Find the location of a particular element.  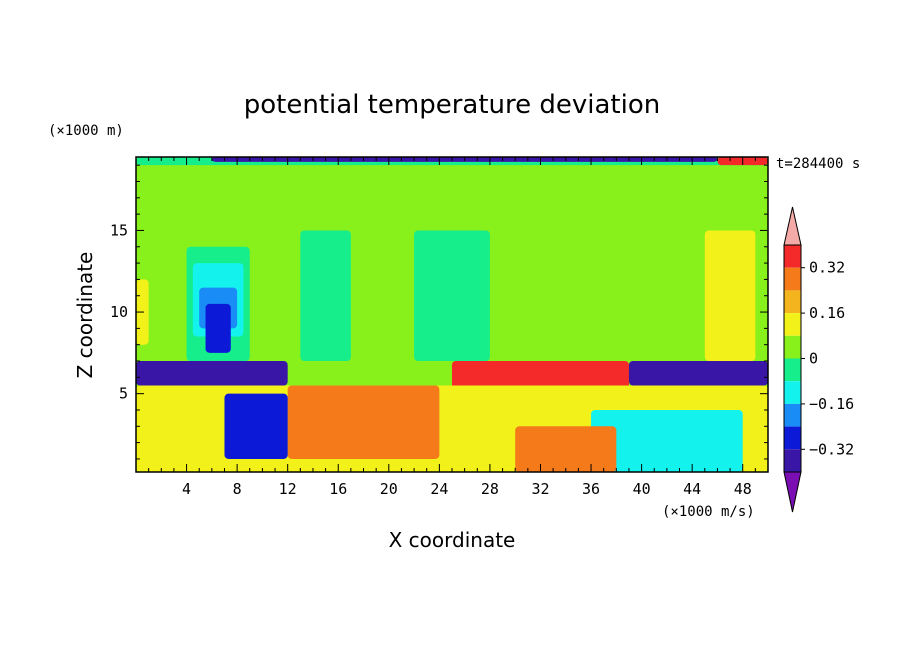

x-axis-label: X coordinate is located at coordinates (452, 540).